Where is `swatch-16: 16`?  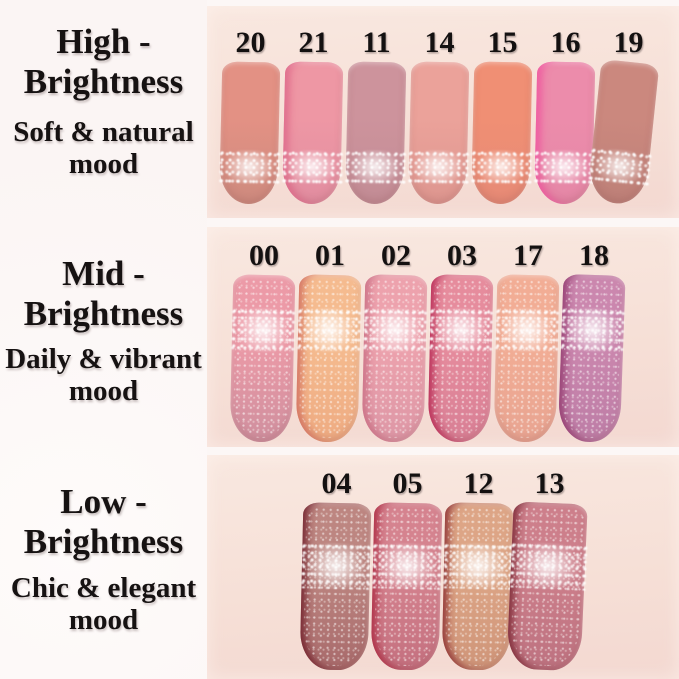 swatch-16: 16 is located at coordinates (565, 115).